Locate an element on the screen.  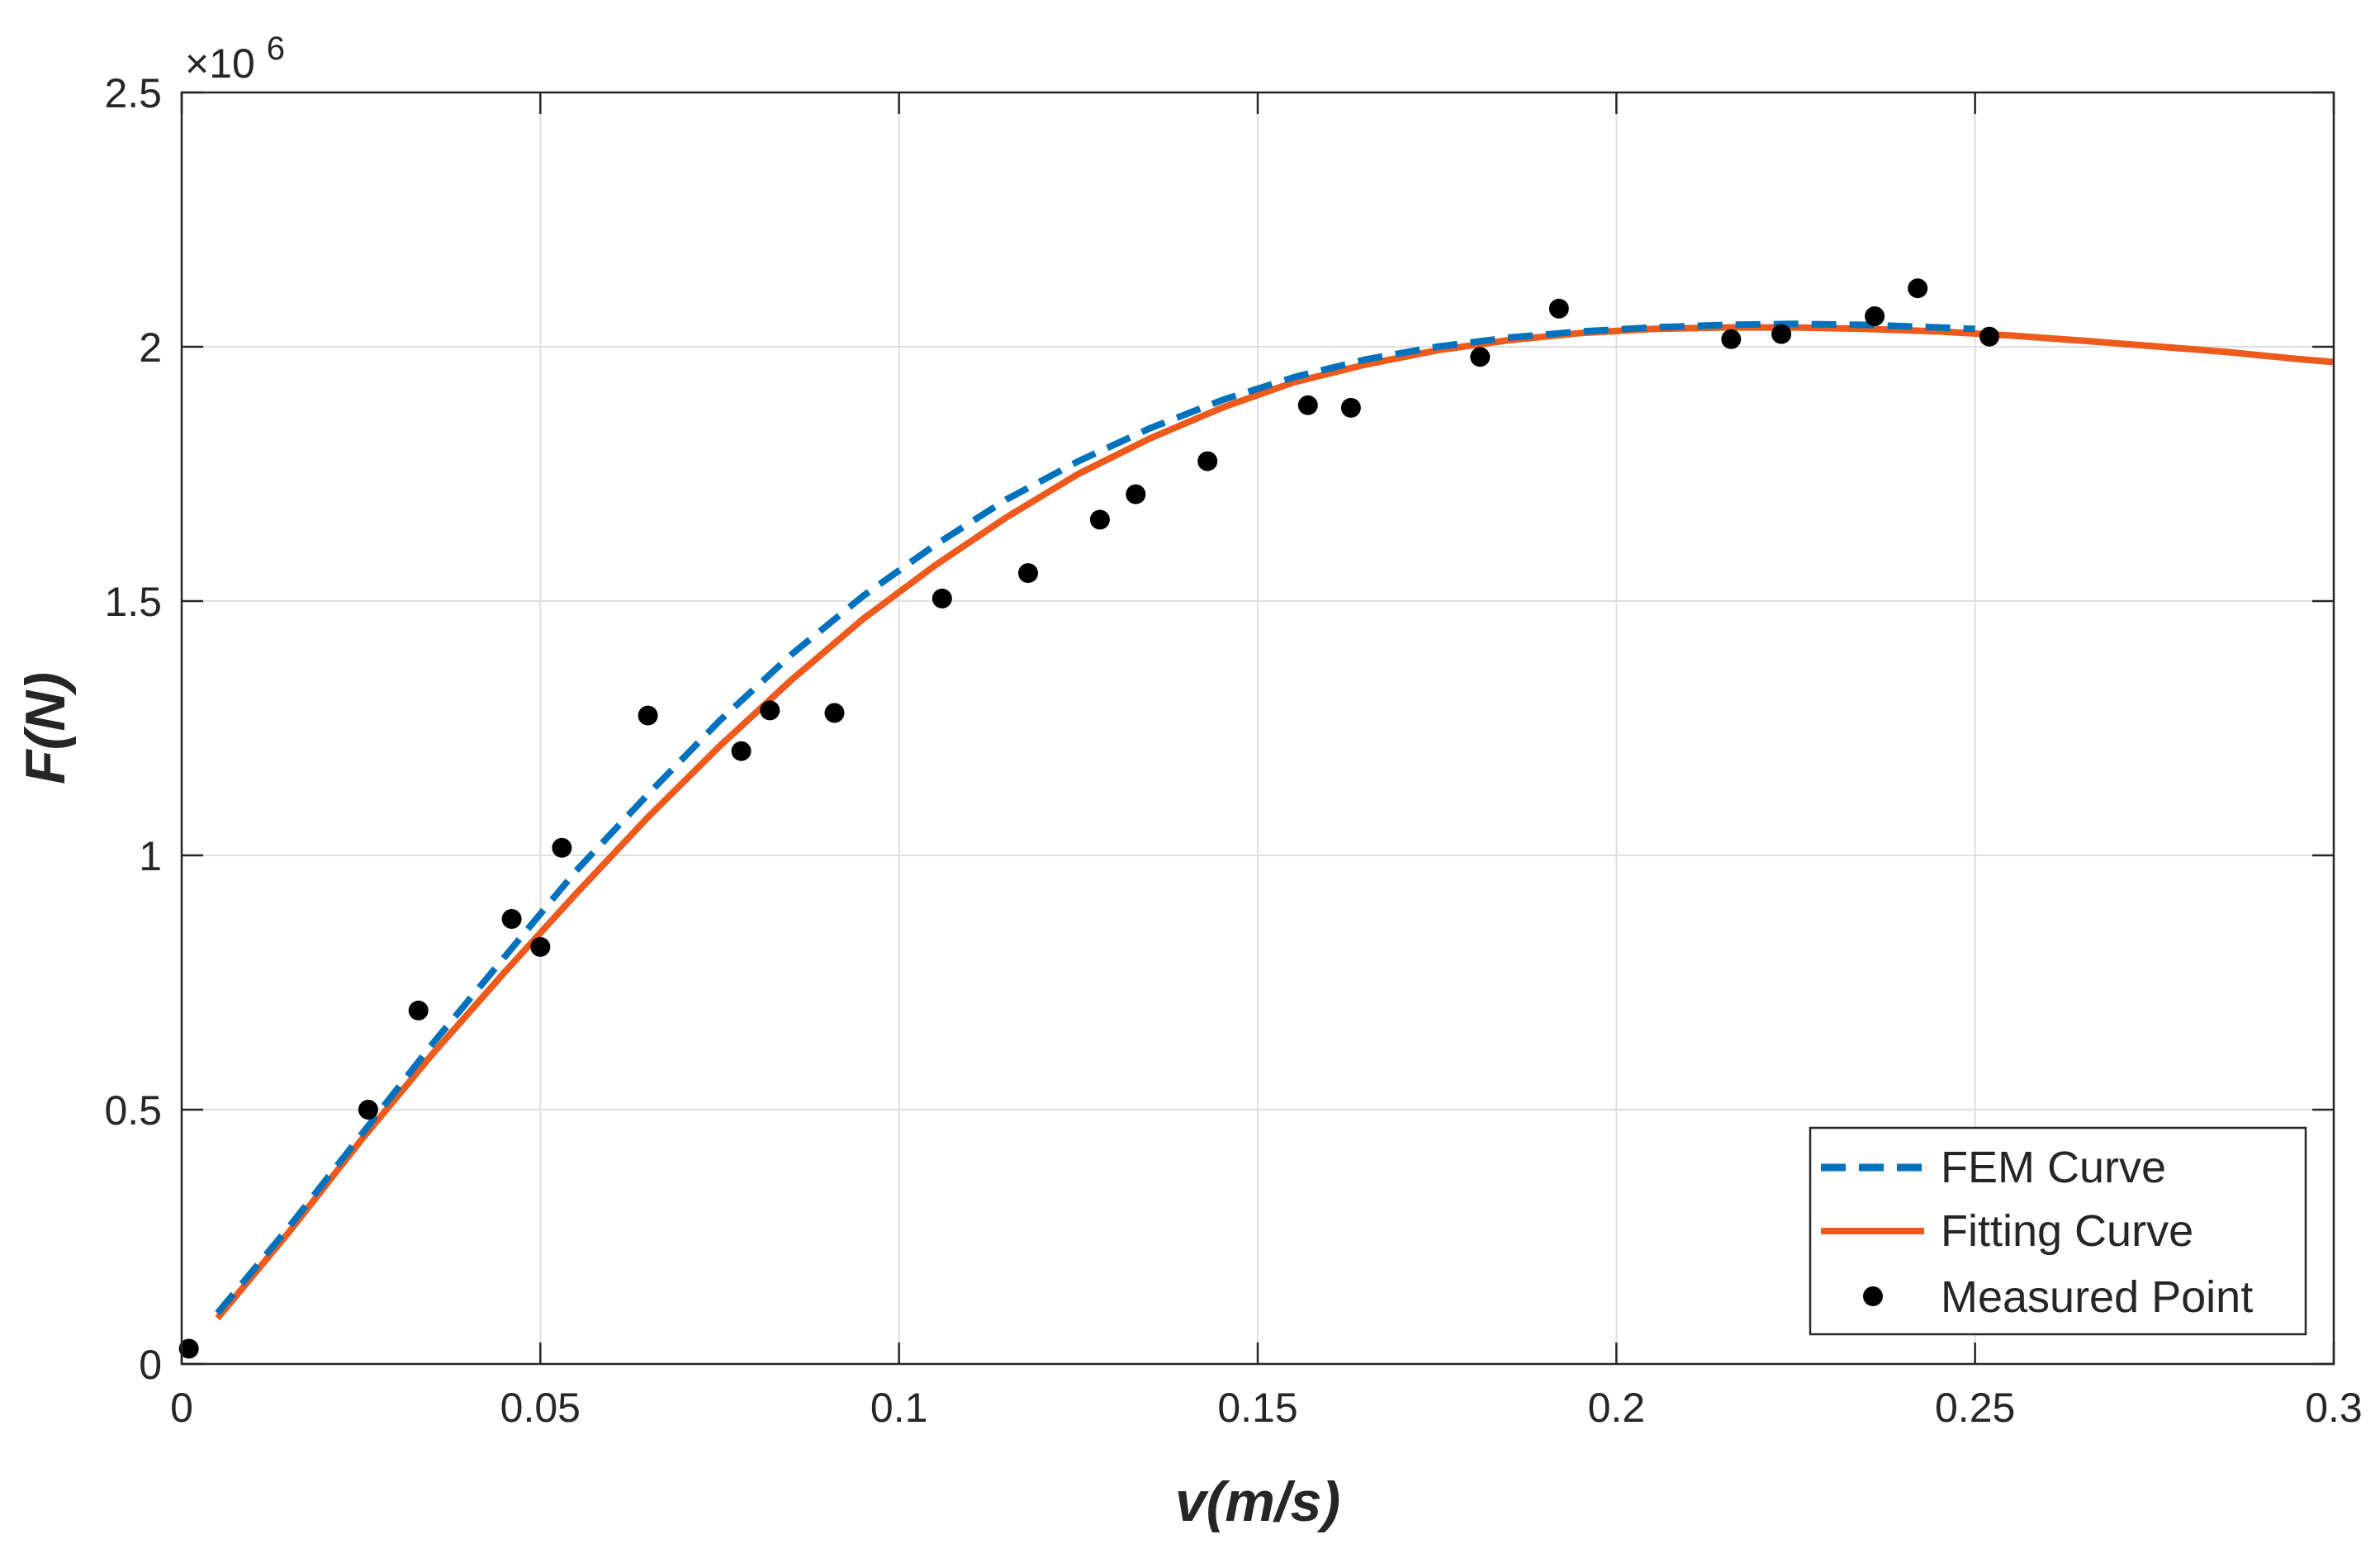
y-tick-label: 0.5 is located at coordinates (133, 1110).